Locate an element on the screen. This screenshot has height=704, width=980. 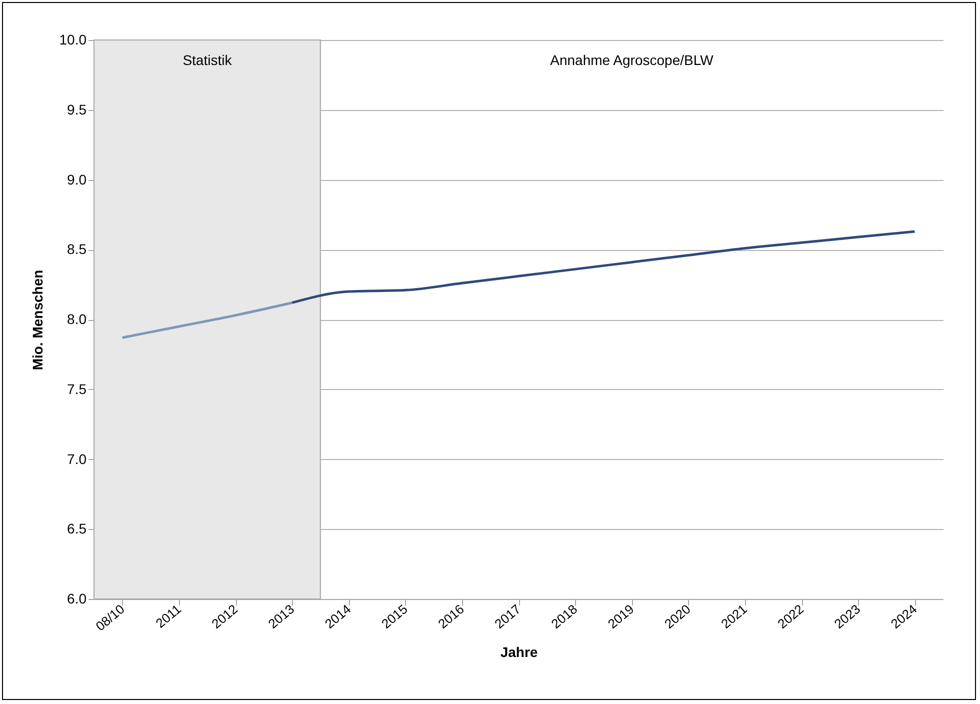
y-tick-label: 7.0 is located at coordinates (77, 458).